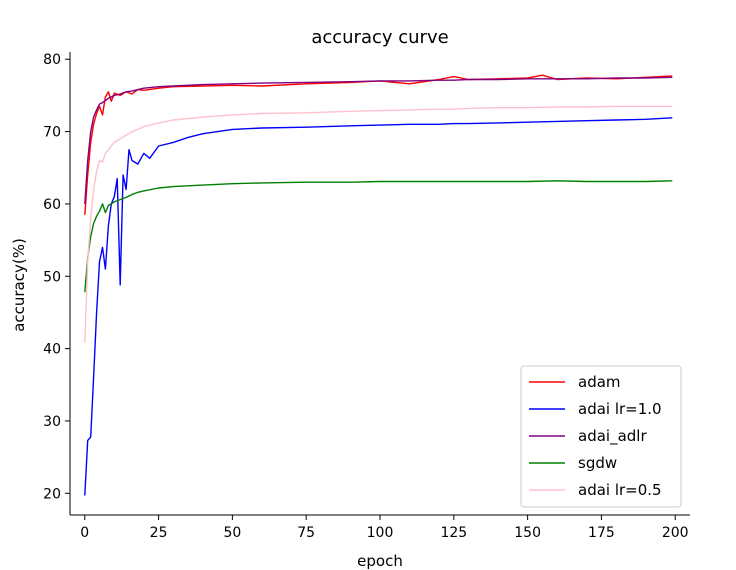 The height and width of the screenshot is (570, 736). I want to click on y-tick-label: 40, so click(52, 350).